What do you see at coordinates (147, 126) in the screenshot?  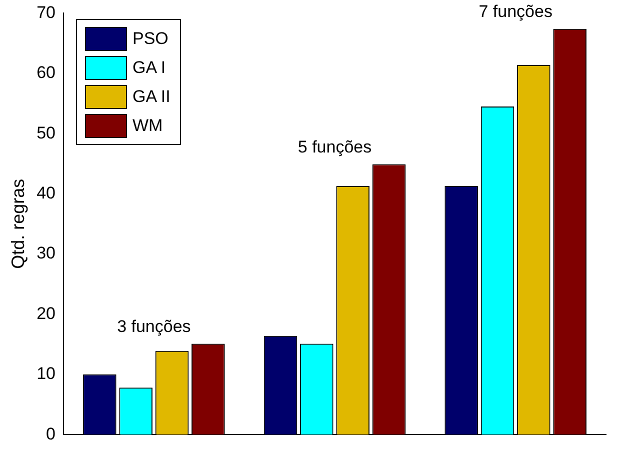 I see `legend-label: WM` at bounding box center [147, 126].